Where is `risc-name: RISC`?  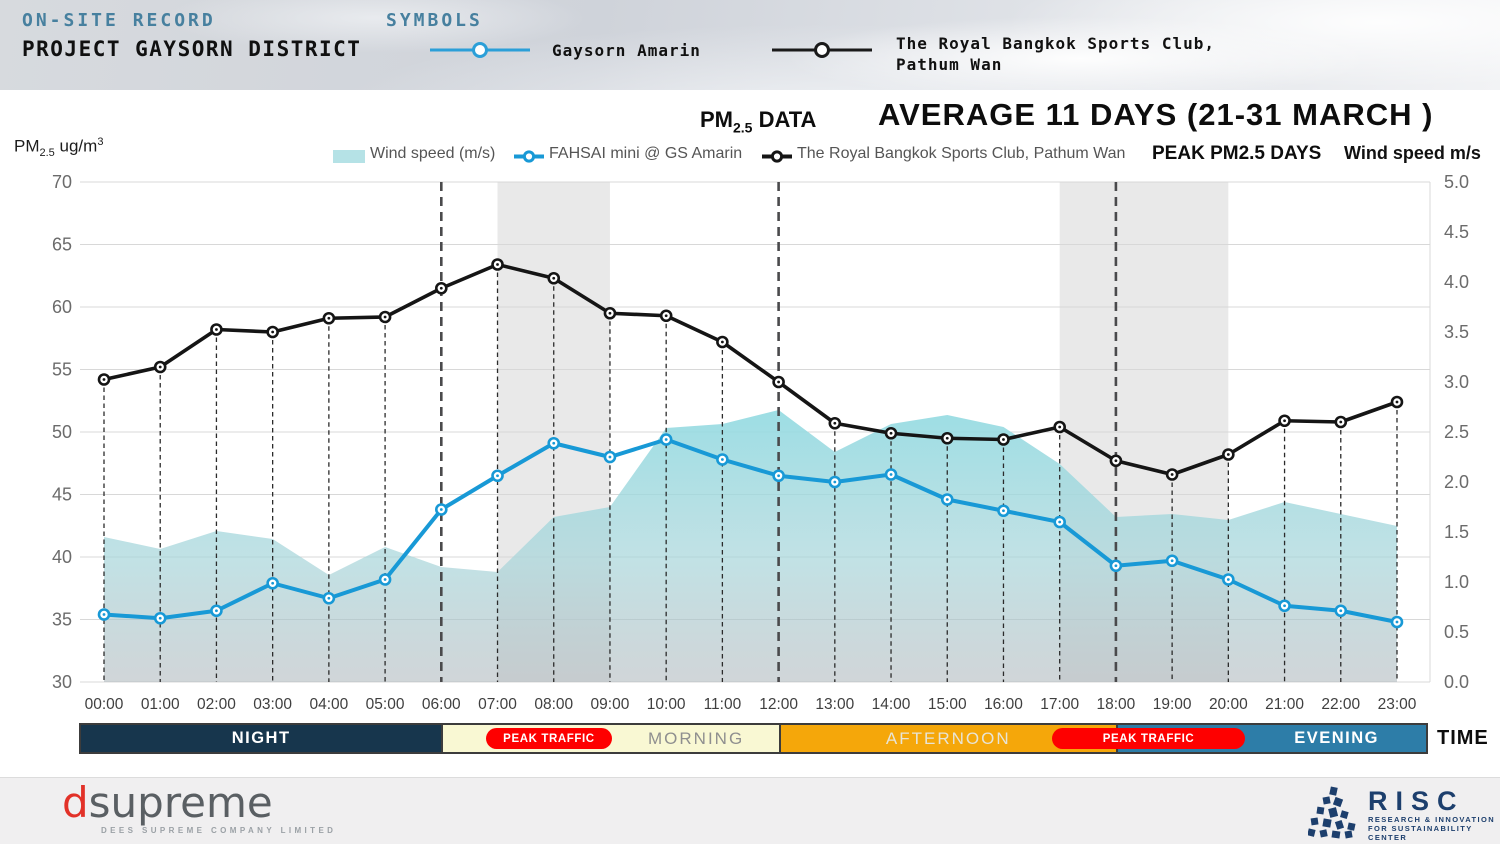
risc-name: RISC is located at coordinates (1416, 801).